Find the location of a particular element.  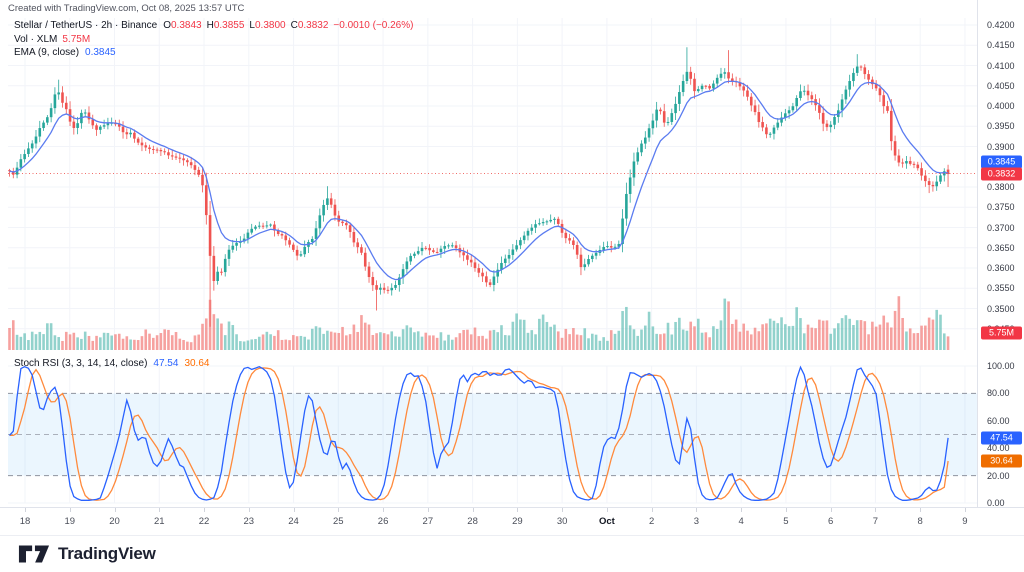

ohlc-o: O0.3843 is located at coordinates (182, 25).